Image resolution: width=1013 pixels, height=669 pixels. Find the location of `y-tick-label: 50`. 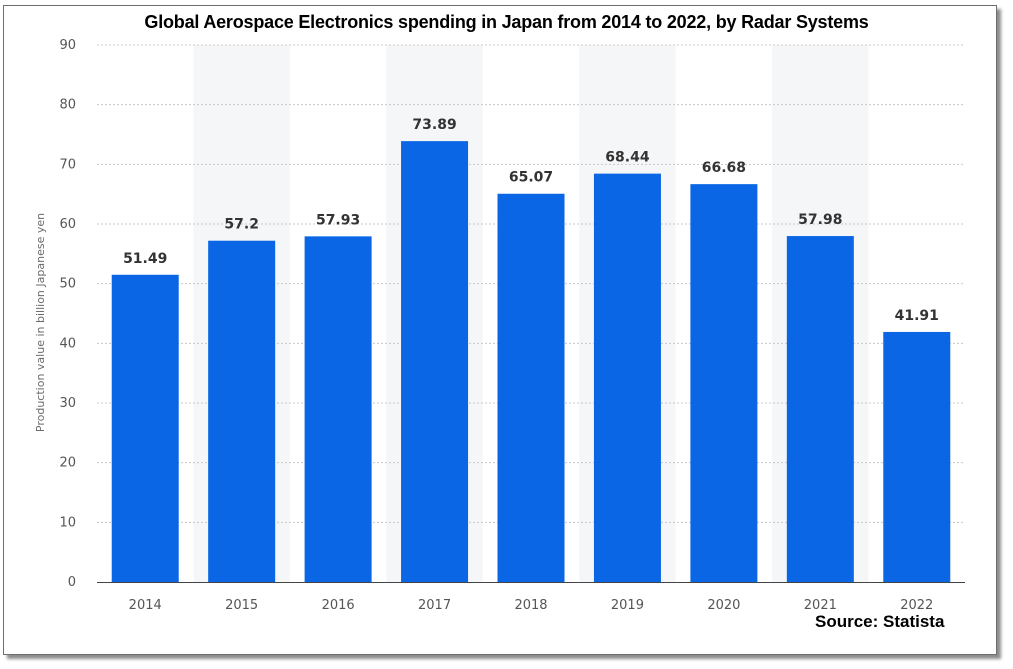

y-tick-label: 50 is located at coordinates (67, 284).